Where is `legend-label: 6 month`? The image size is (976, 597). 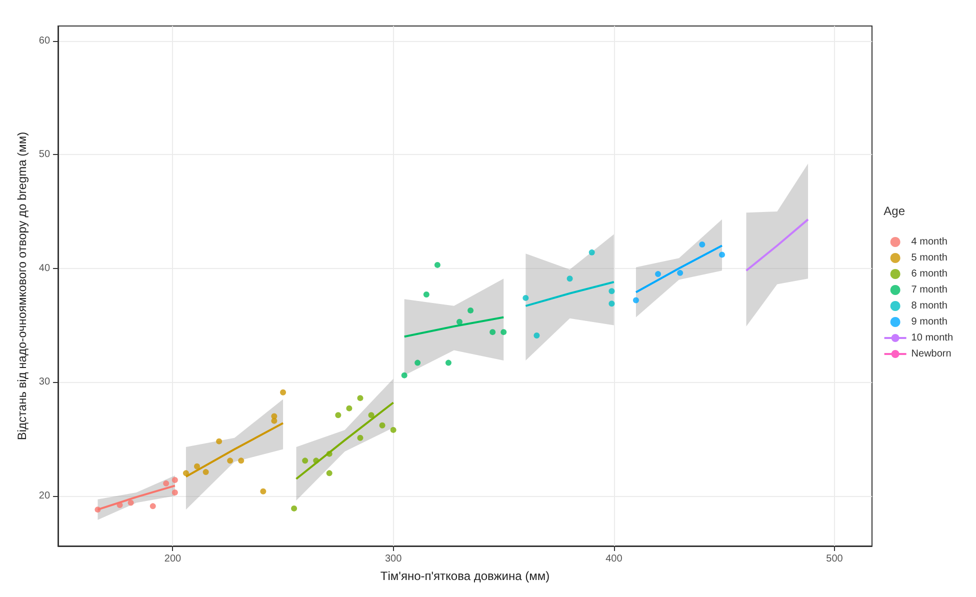
legend-label: 6 month is located at coordinates (929, 274).